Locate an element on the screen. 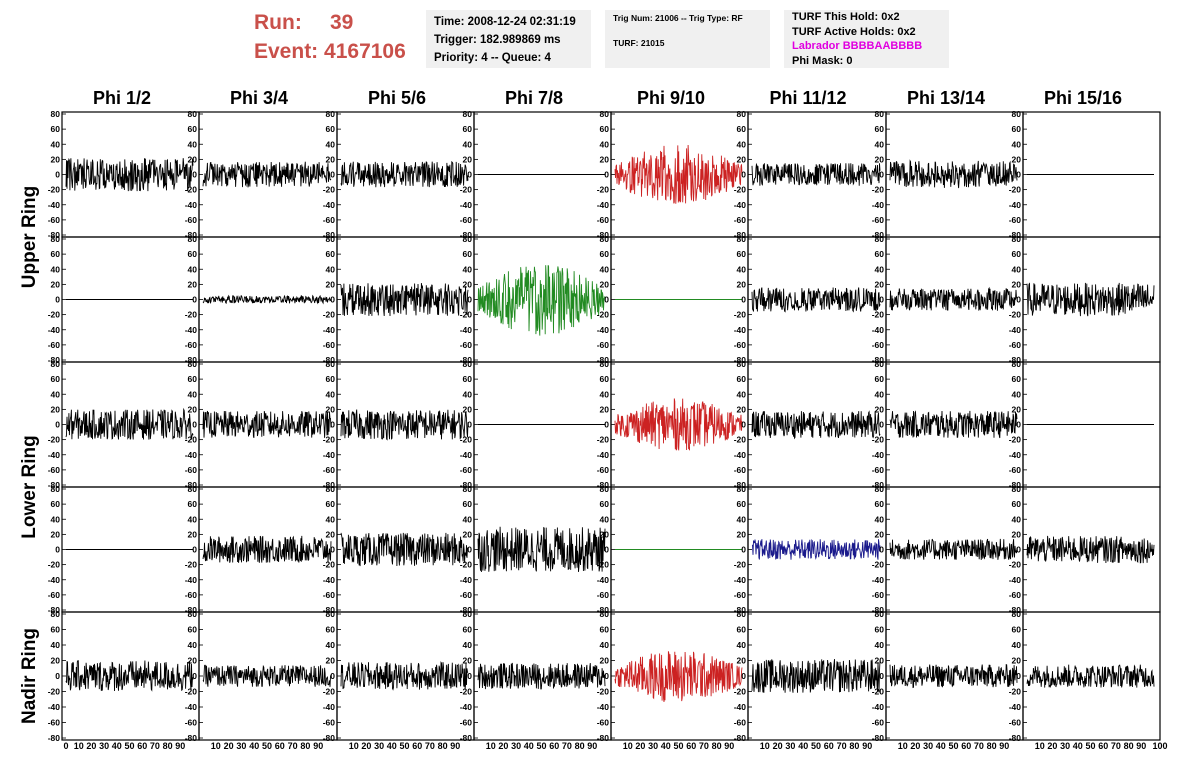 The width and height of the screenshot is (1196, 772). waveform-trace-r2-c2 is located at coordinates (404, 425).